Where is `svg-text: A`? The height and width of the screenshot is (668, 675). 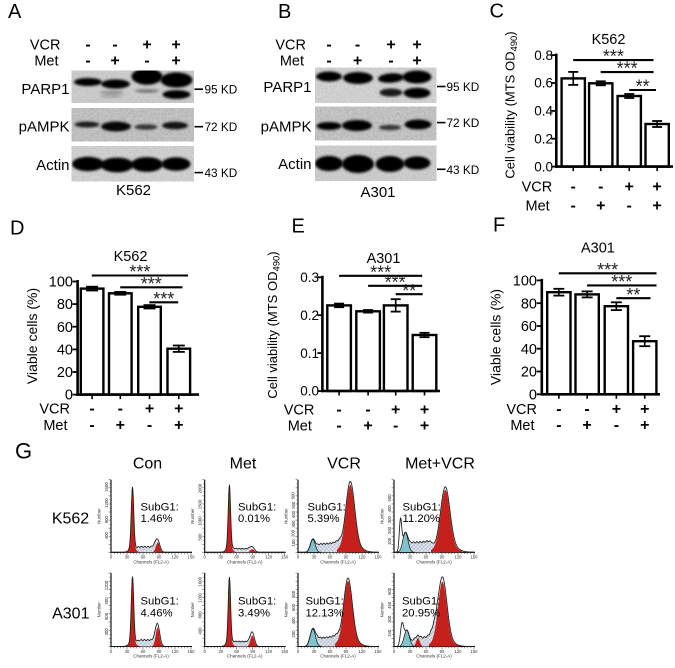
svg-text: A is located at coordinates (15, 12).